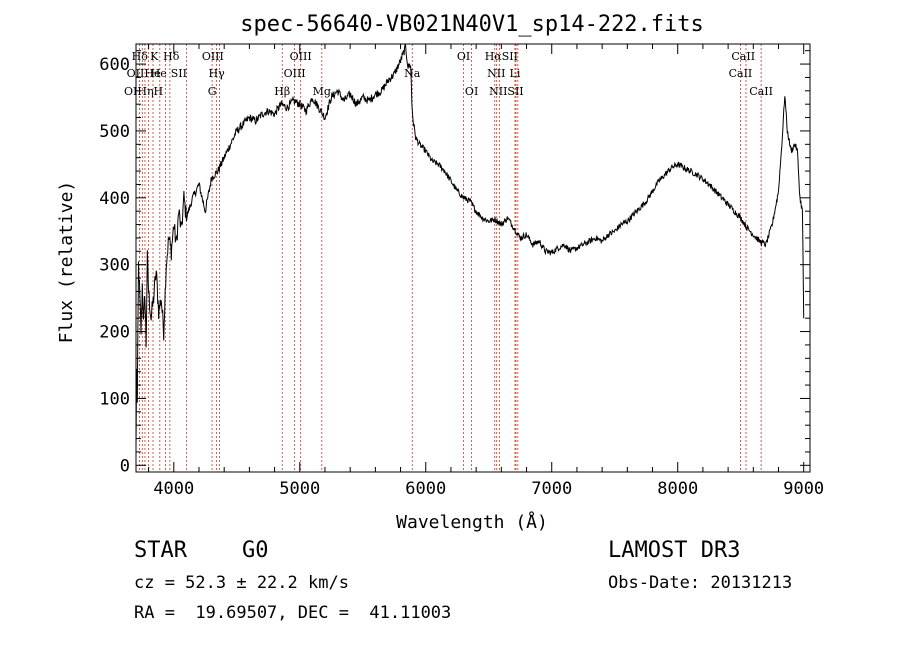 This screenshot has height=649, width=900. What do you see at coordinates (114, 399) in the screenshot?
I see `y-tick-label-1: 100` at bounding box center [114, 399].